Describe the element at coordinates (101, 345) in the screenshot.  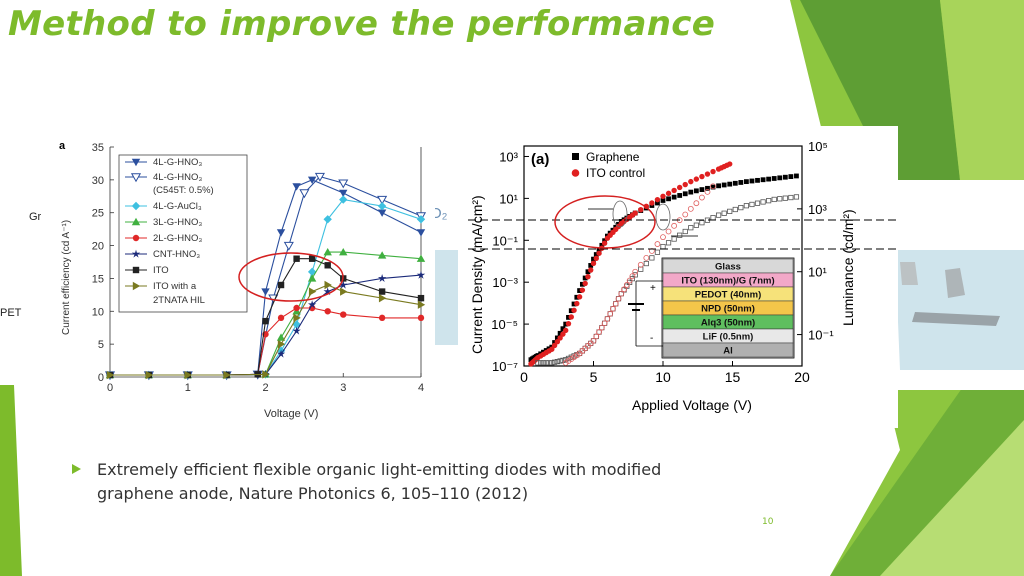
I see `y-tick-label: 5` at that location.